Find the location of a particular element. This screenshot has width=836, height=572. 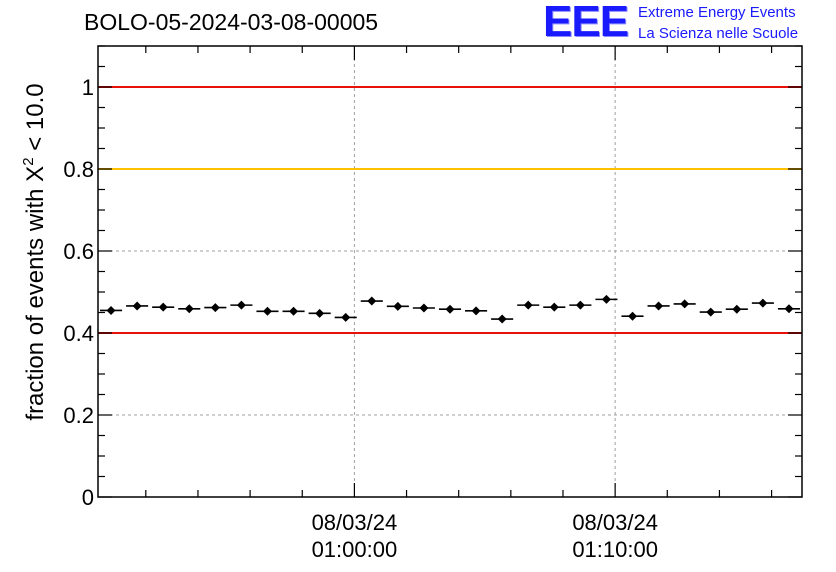

data-points is located at coordinates (450, 309).